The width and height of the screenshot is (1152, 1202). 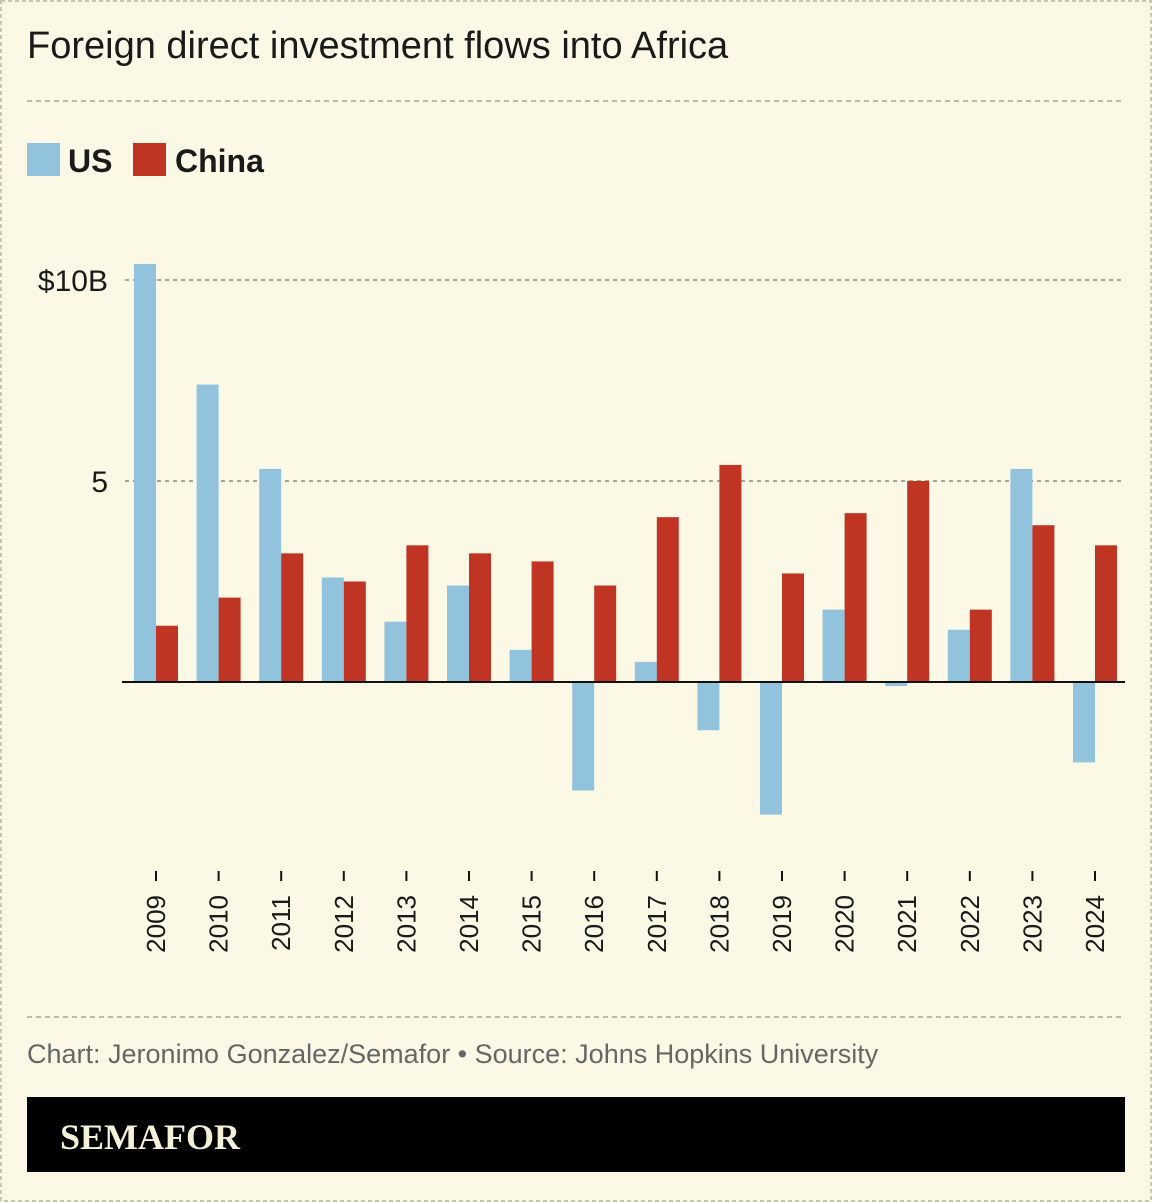 What do you see at coordinates (708, 706) in the screenshot?
I see `bar-us-2018` at bounding box center [708, 706].